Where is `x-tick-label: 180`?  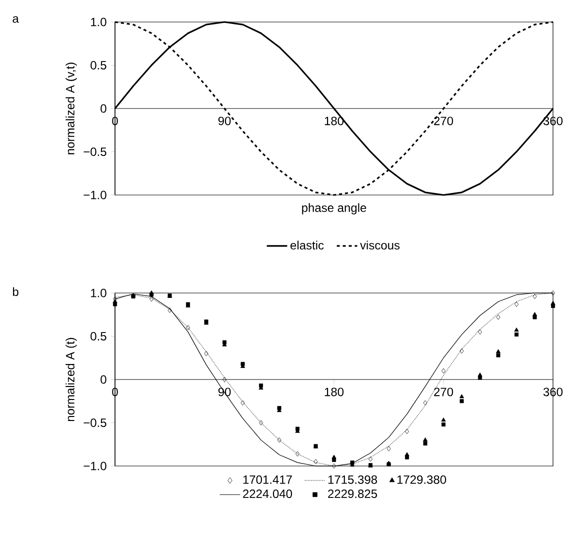 x-tick-label: 180 is located at coordinates (334, 392).